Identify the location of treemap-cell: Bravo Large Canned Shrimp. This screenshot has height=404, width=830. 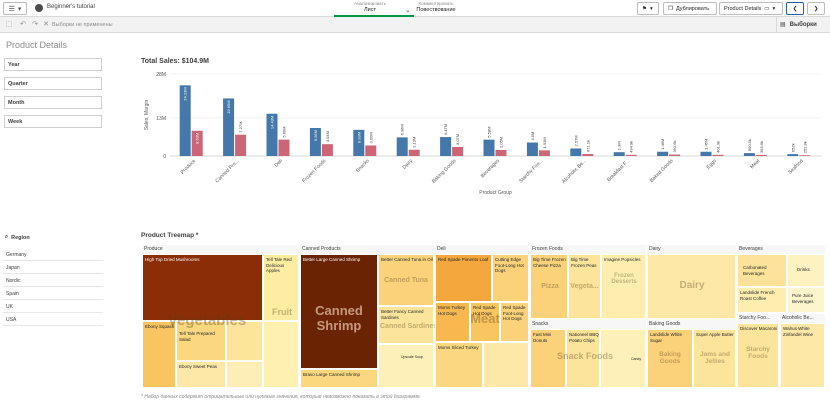
(339, 378).